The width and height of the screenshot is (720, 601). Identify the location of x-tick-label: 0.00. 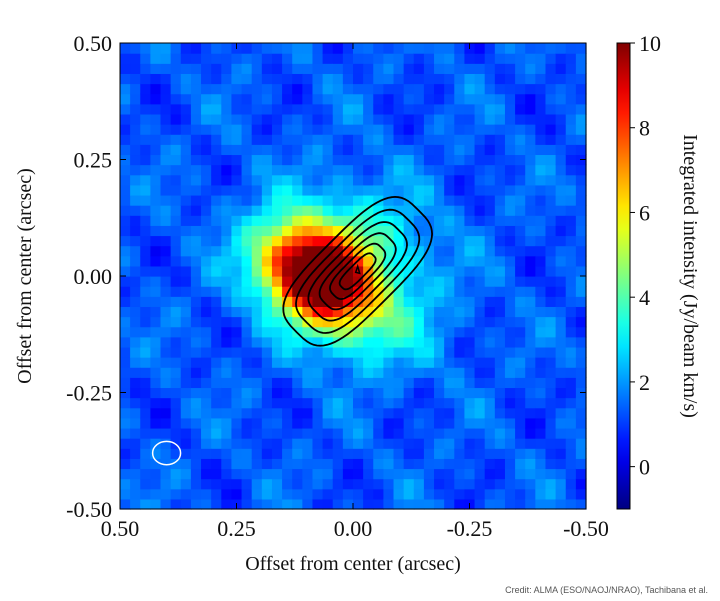
(353, 528).